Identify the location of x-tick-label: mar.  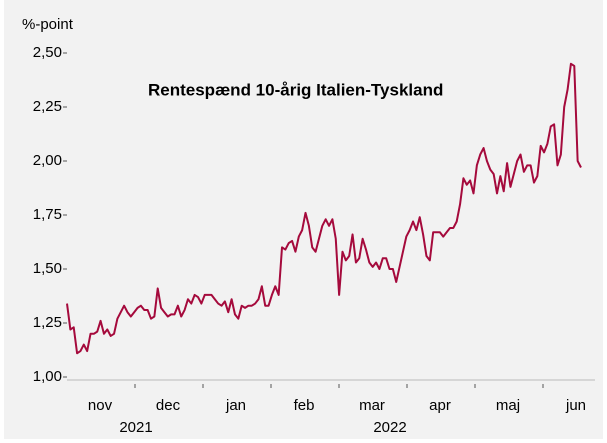
(372, 405).